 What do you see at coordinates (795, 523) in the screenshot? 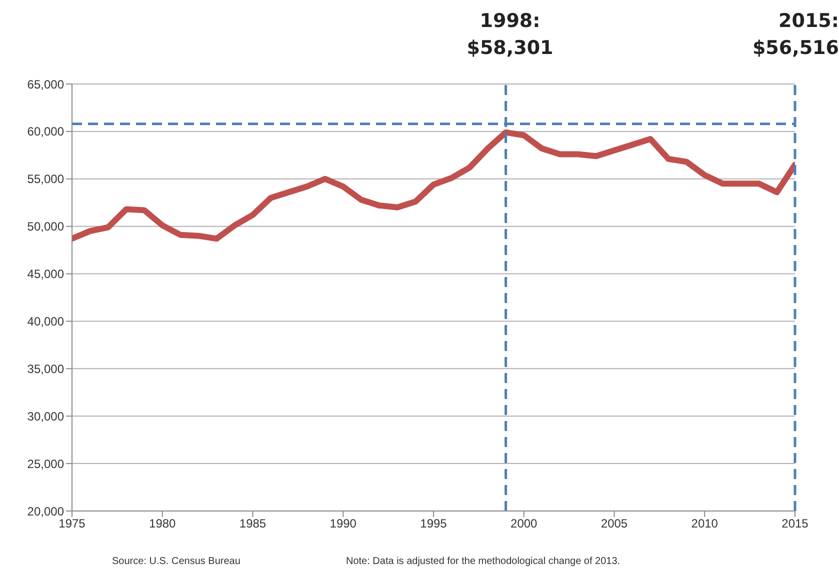
I see `x-tick-label: 2015` at bounding box center [795, 523].